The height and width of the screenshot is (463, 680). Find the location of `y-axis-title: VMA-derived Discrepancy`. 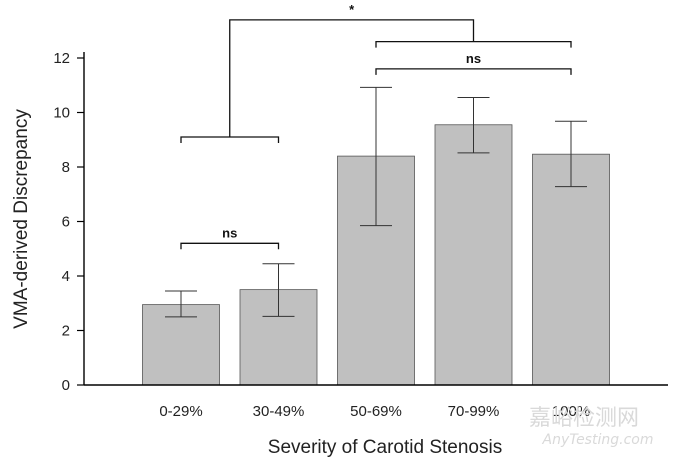

y-axis-title: VMA-derived Discrepancy is located at coordinates (21, 219).